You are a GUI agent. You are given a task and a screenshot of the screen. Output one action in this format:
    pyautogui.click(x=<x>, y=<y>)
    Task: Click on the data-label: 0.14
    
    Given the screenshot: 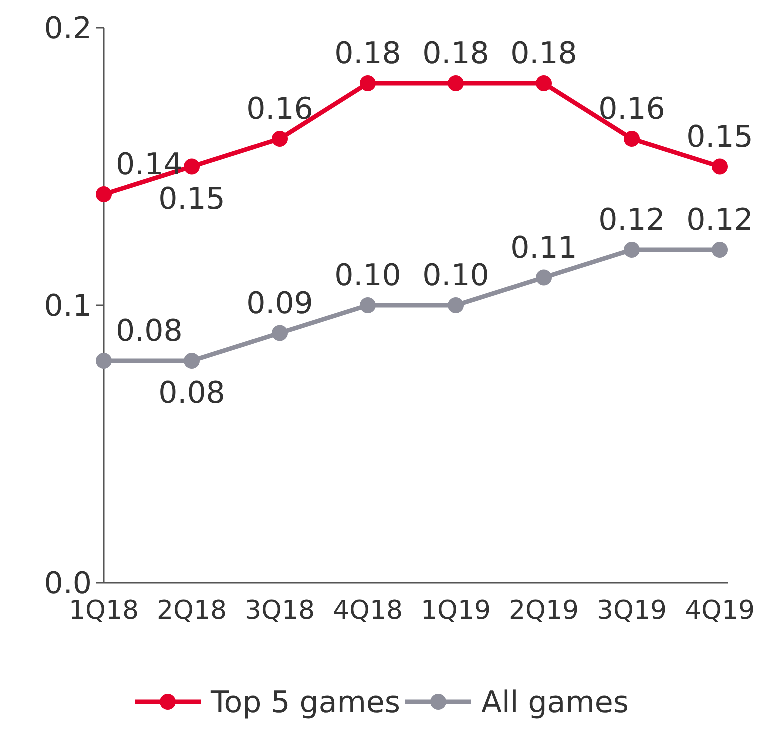 What is the action you would take?
    pyautogui.click(x=149, y=165)
    